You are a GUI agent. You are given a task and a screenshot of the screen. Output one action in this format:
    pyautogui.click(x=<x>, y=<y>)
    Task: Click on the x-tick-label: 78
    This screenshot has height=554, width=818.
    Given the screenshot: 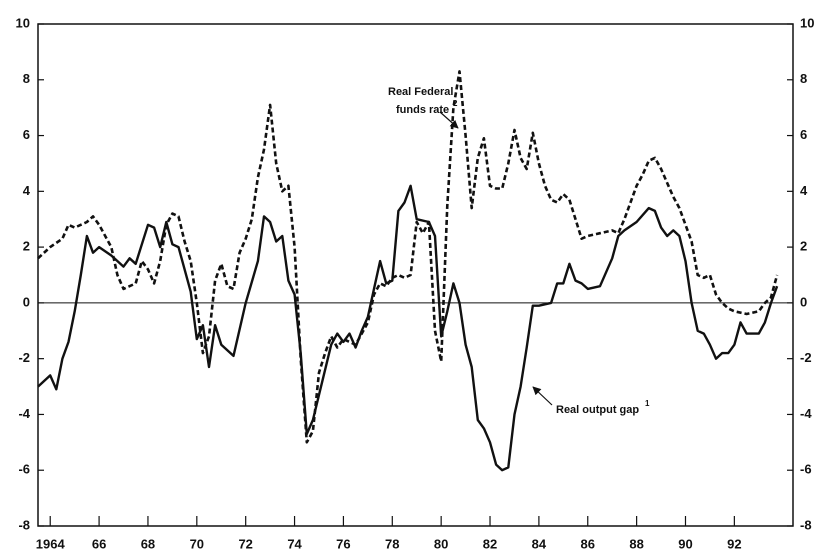 What is the action you would take?
    pyautogui.click(x=392, y=543)
    